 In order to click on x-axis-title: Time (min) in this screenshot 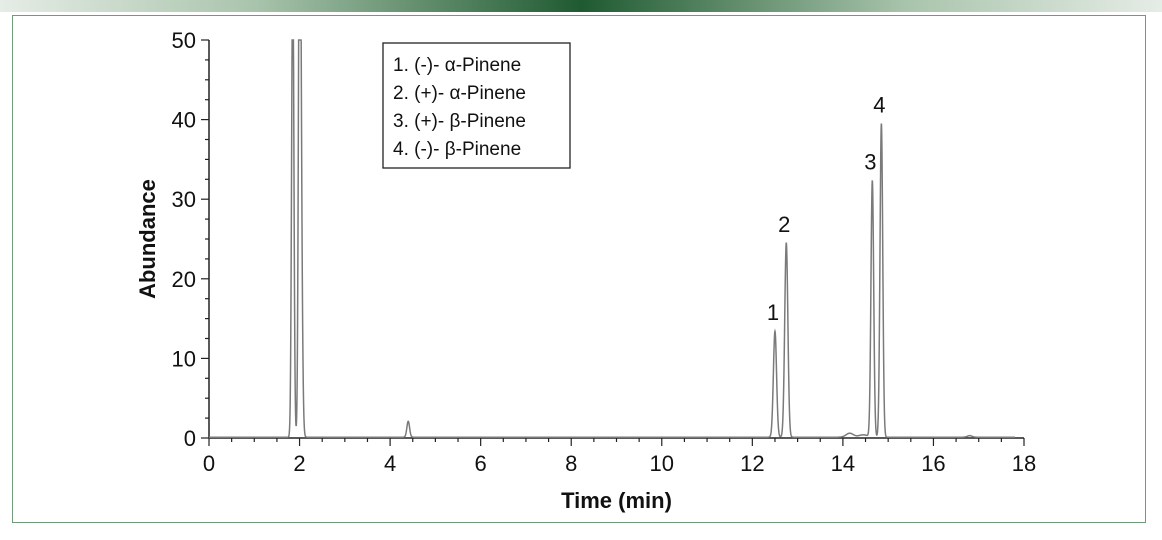, I will do `click(616, 500)`.